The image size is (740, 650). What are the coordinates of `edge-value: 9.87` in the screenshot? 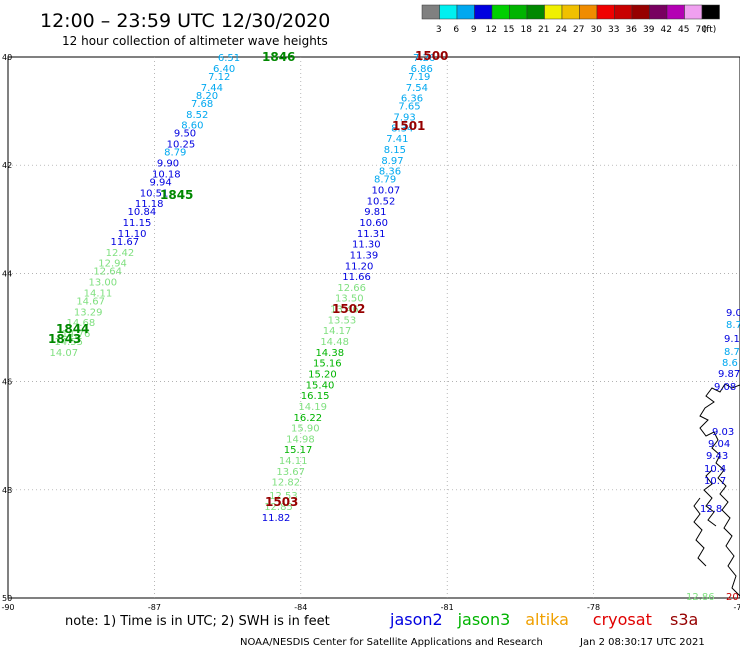 It's located at (729, 374).